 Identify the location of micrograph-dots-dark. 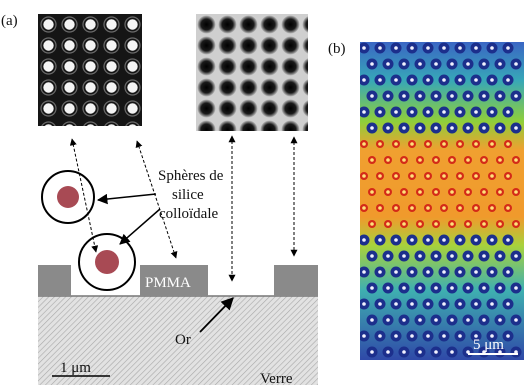
(252, 72).